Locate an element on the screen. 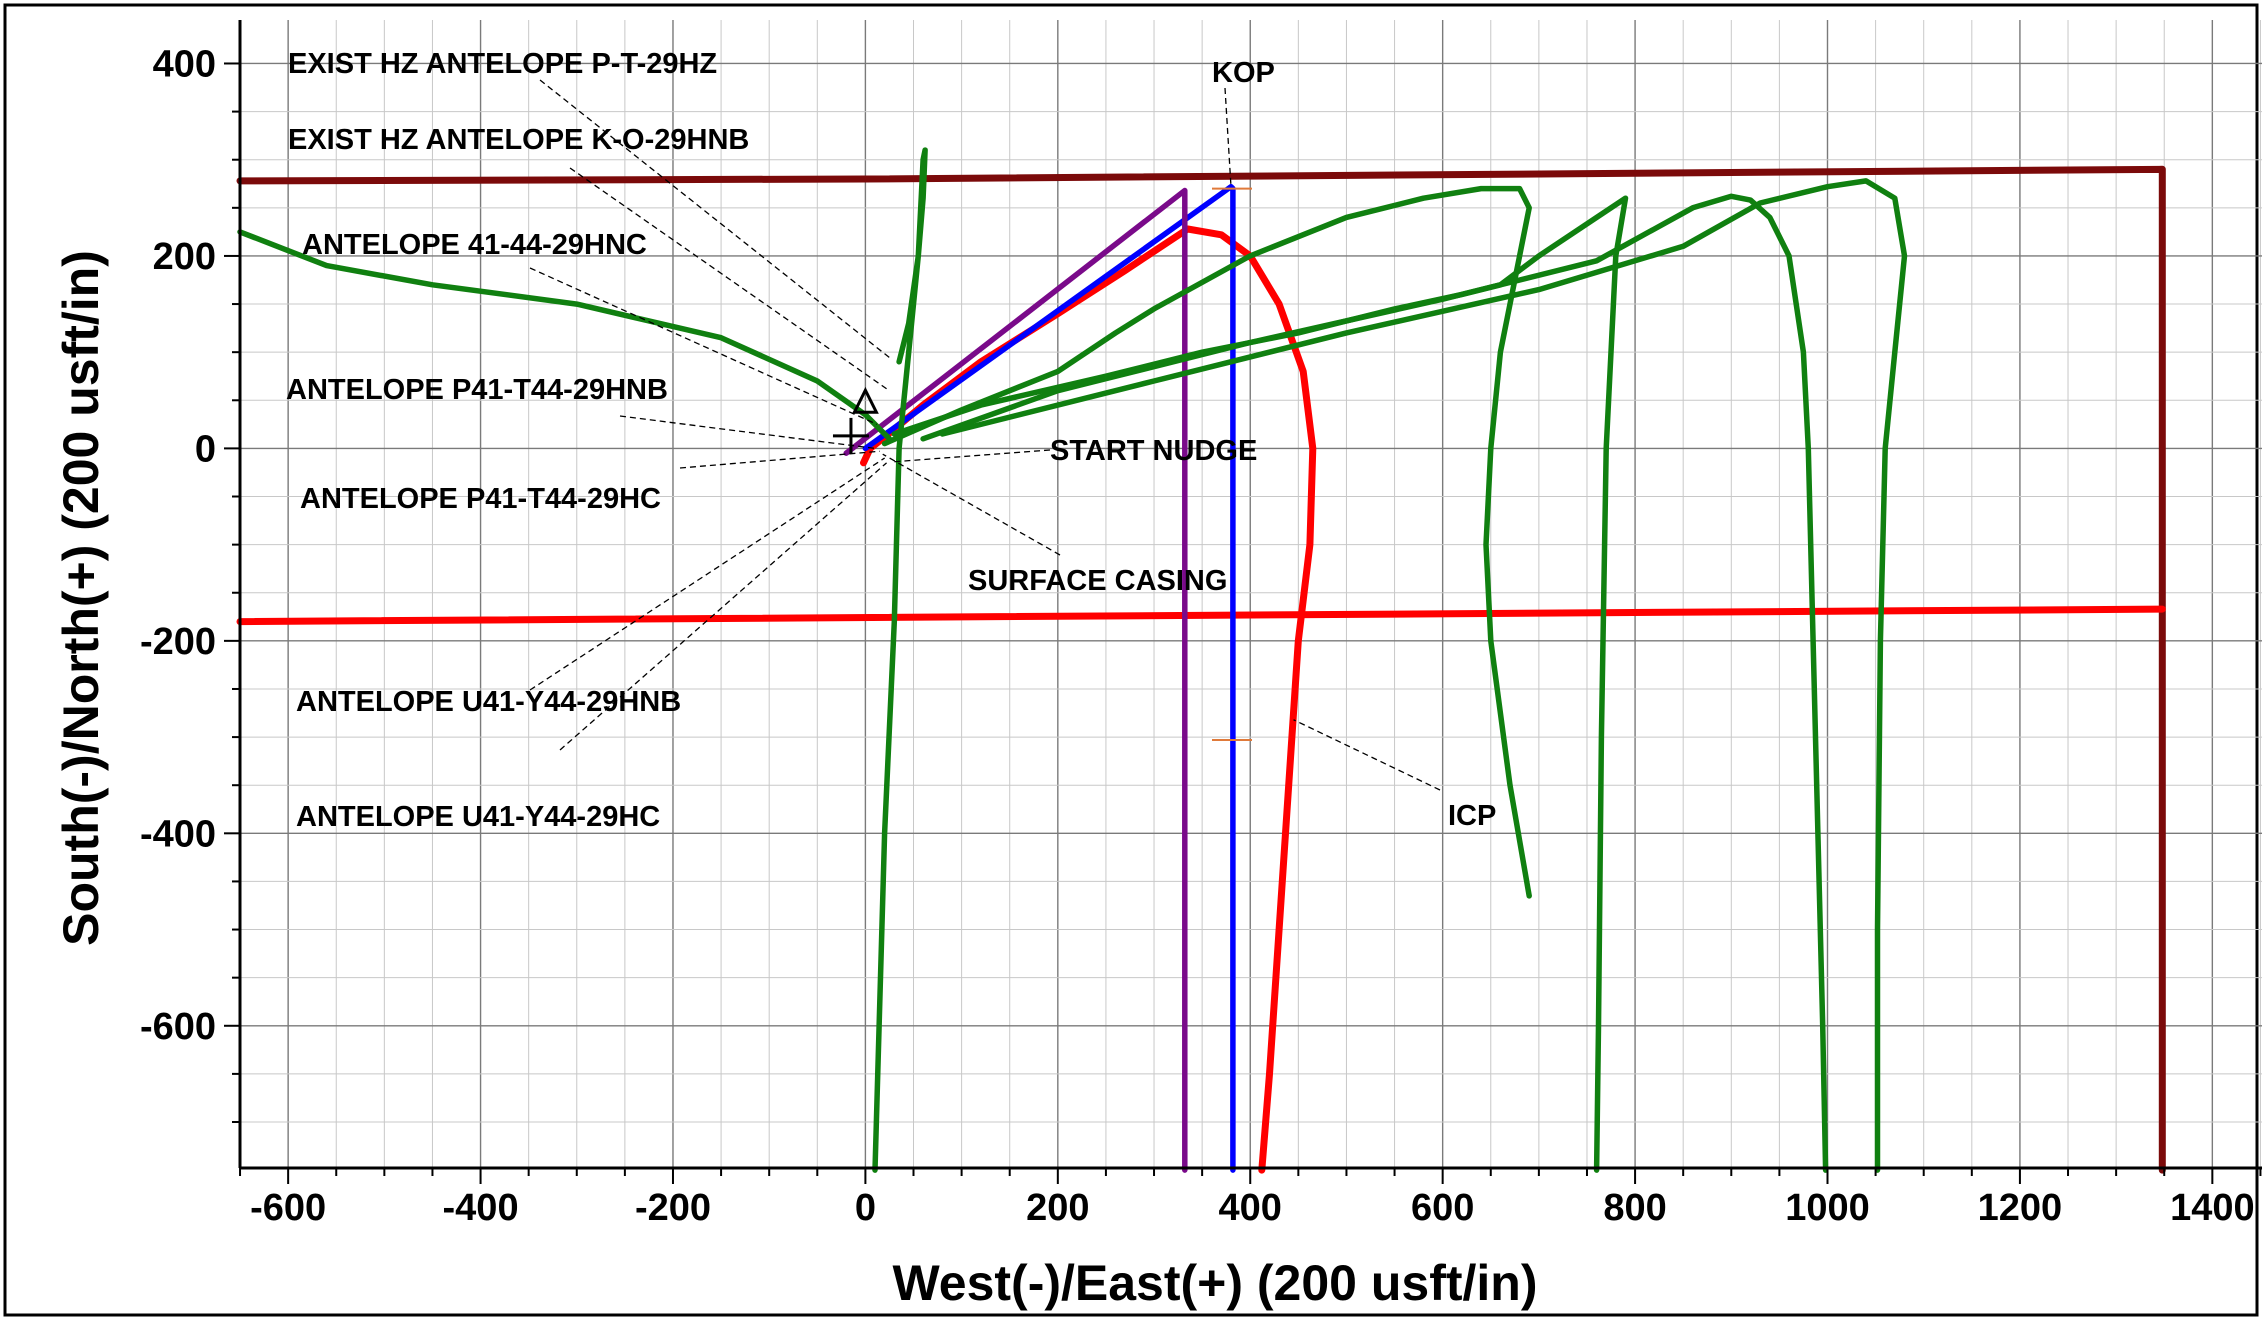 This screenshot has height=1320, width=2262. x-tick-label: -400 is located at coordinates (481, 1208).